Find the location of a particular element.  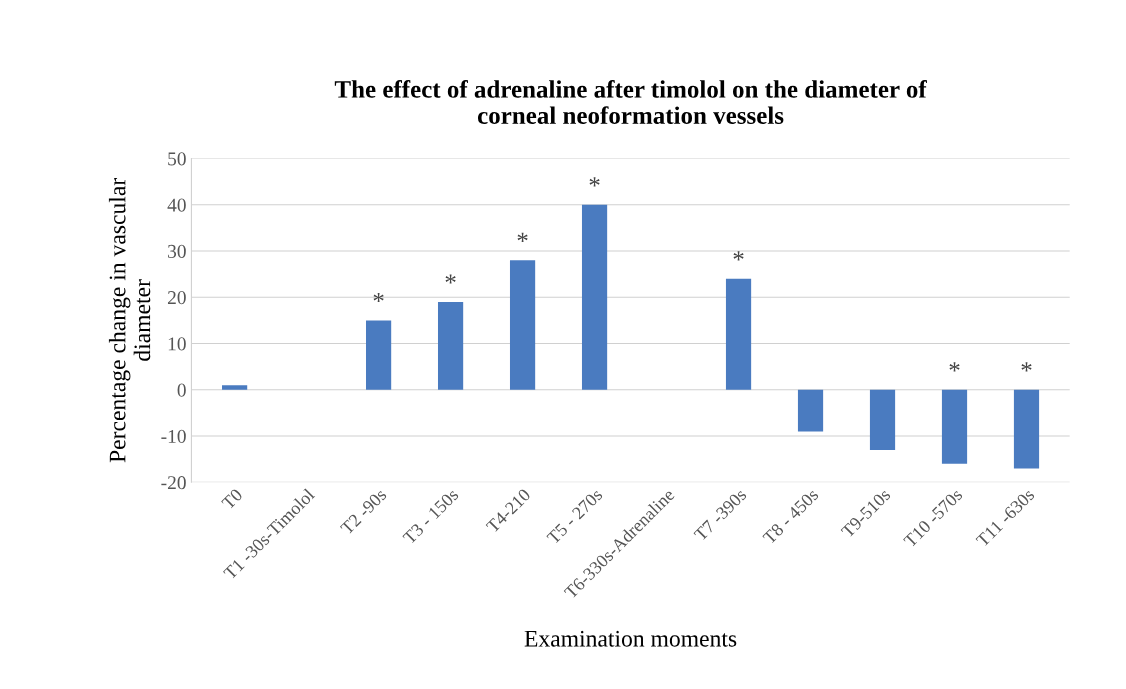

y-tick-label: -20 is located at coordinates (173, 483).